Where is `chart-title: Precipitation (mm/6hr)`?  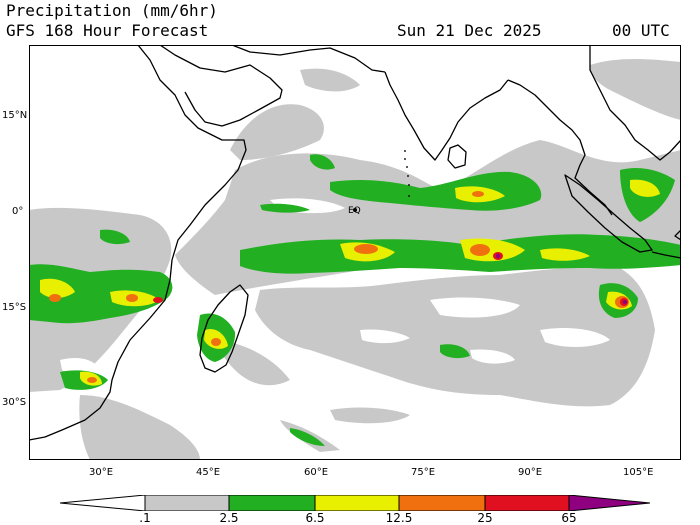 chart-title: Precipitation (mm/6hr) is located at coordinates (112, 10).